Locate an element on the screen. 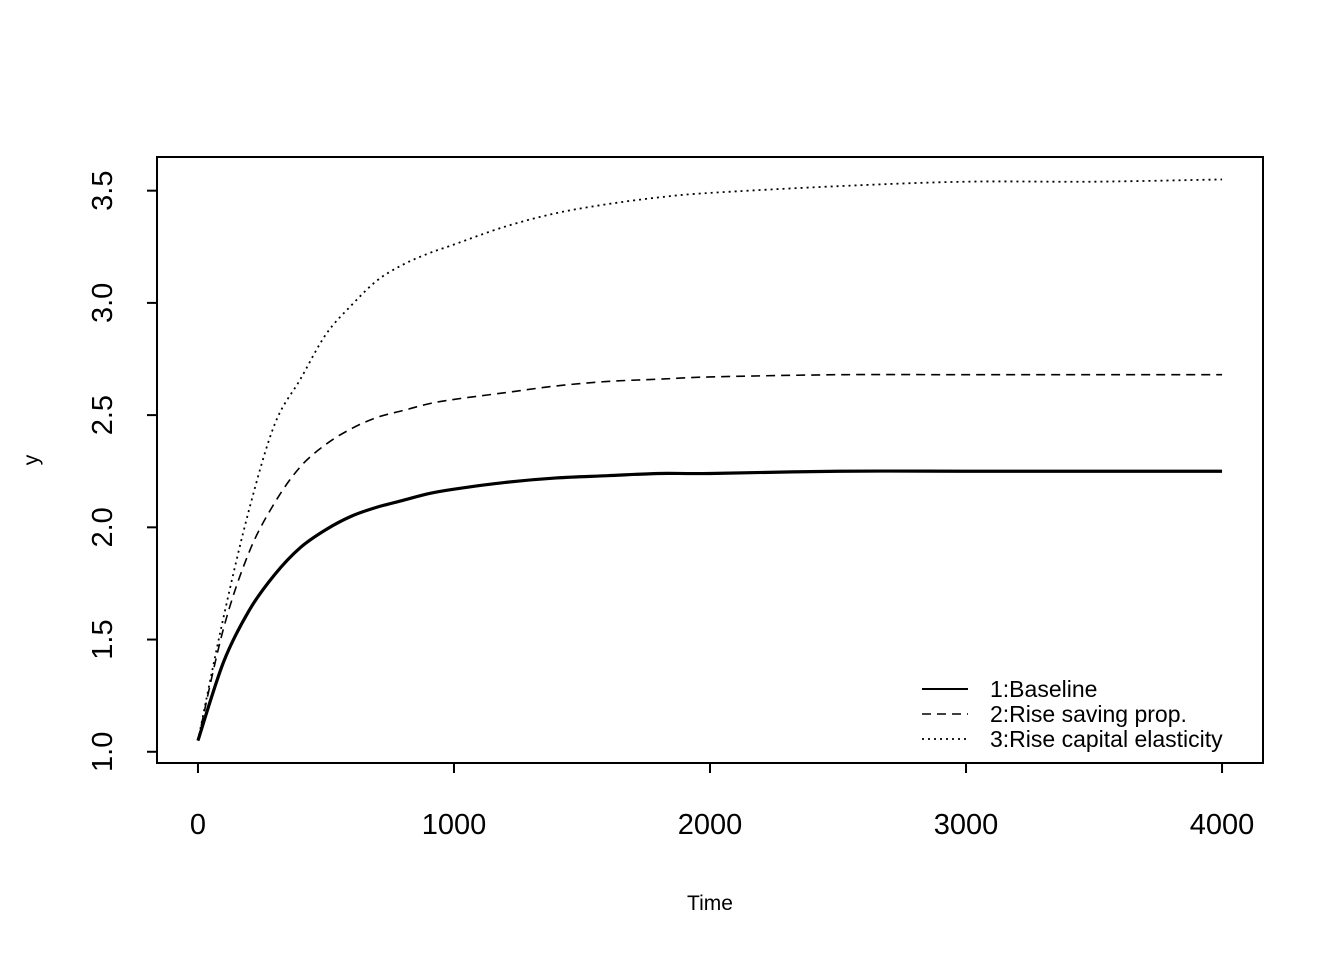 The width and height of the screenshot is (1344, 960). x-axis-title: Time is located at coordinates (710, 903).